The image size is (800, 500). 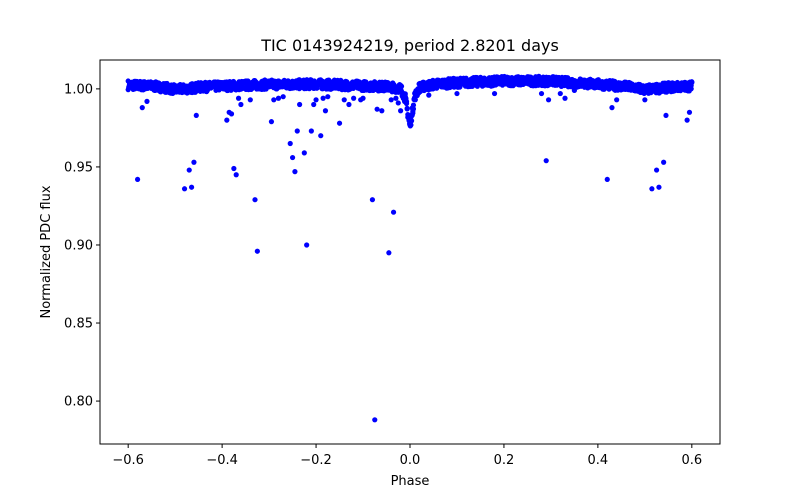 I want to click on y-tick-label: 0.80, so click(x=78, y=402).